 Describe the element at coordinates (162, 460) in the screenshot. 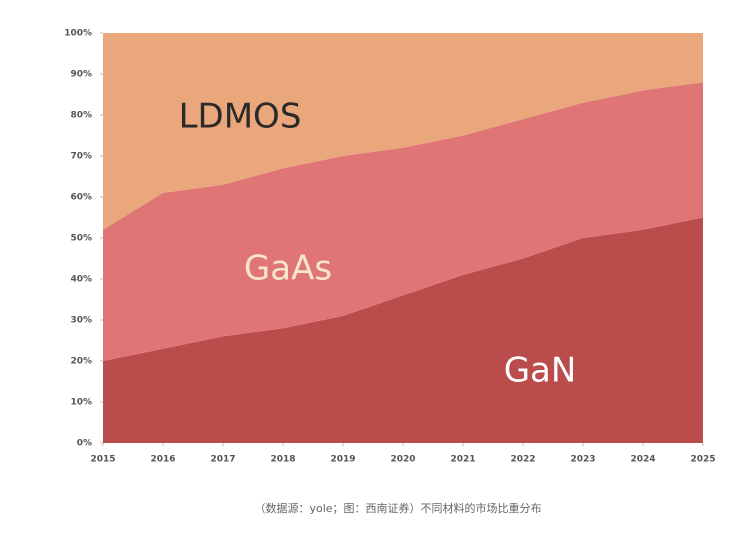

I see `x-tick-label: 2016` at that location.